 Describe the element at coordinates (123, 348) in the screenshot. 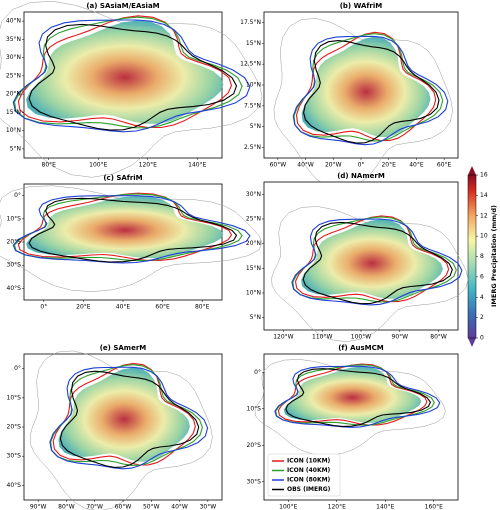

I see `panel-title: (e) SAmerM` at that location.